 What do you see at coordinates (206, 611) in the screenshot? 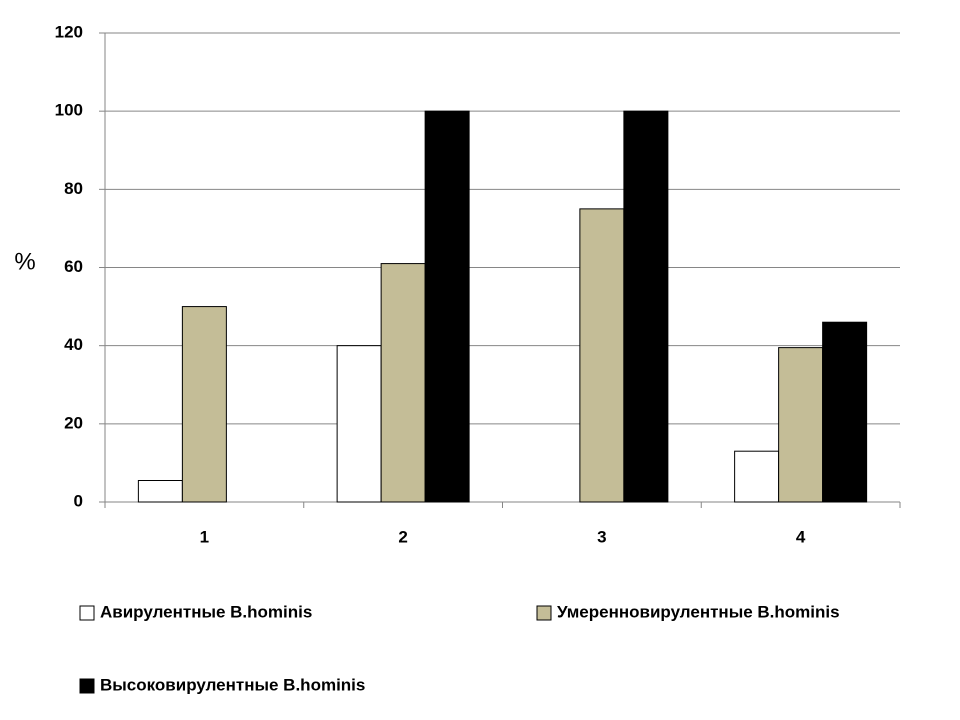
I see `legend-label: Авирулентные B.hominis` at bounding box center [206, 611].